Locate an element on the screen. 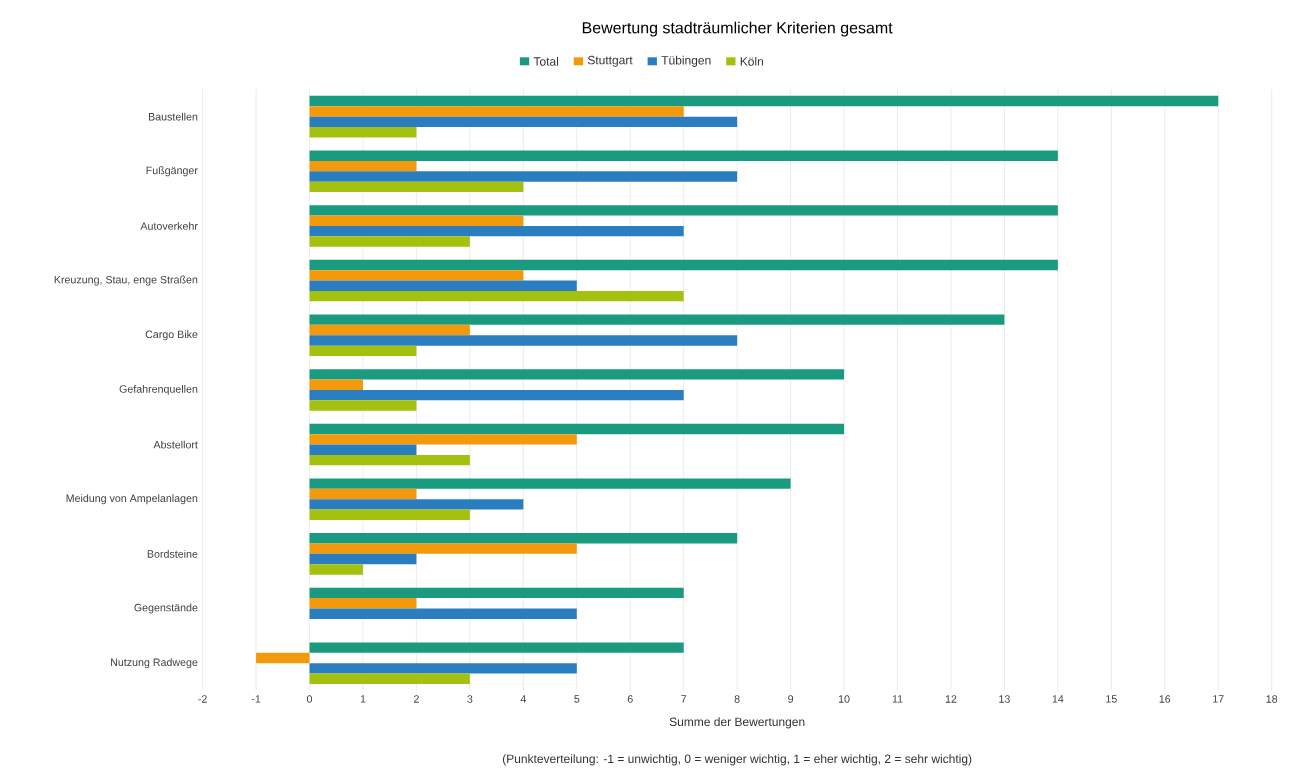 The image size is (1289, 773). legend-label: Köln is located at coordinates (751, 61).